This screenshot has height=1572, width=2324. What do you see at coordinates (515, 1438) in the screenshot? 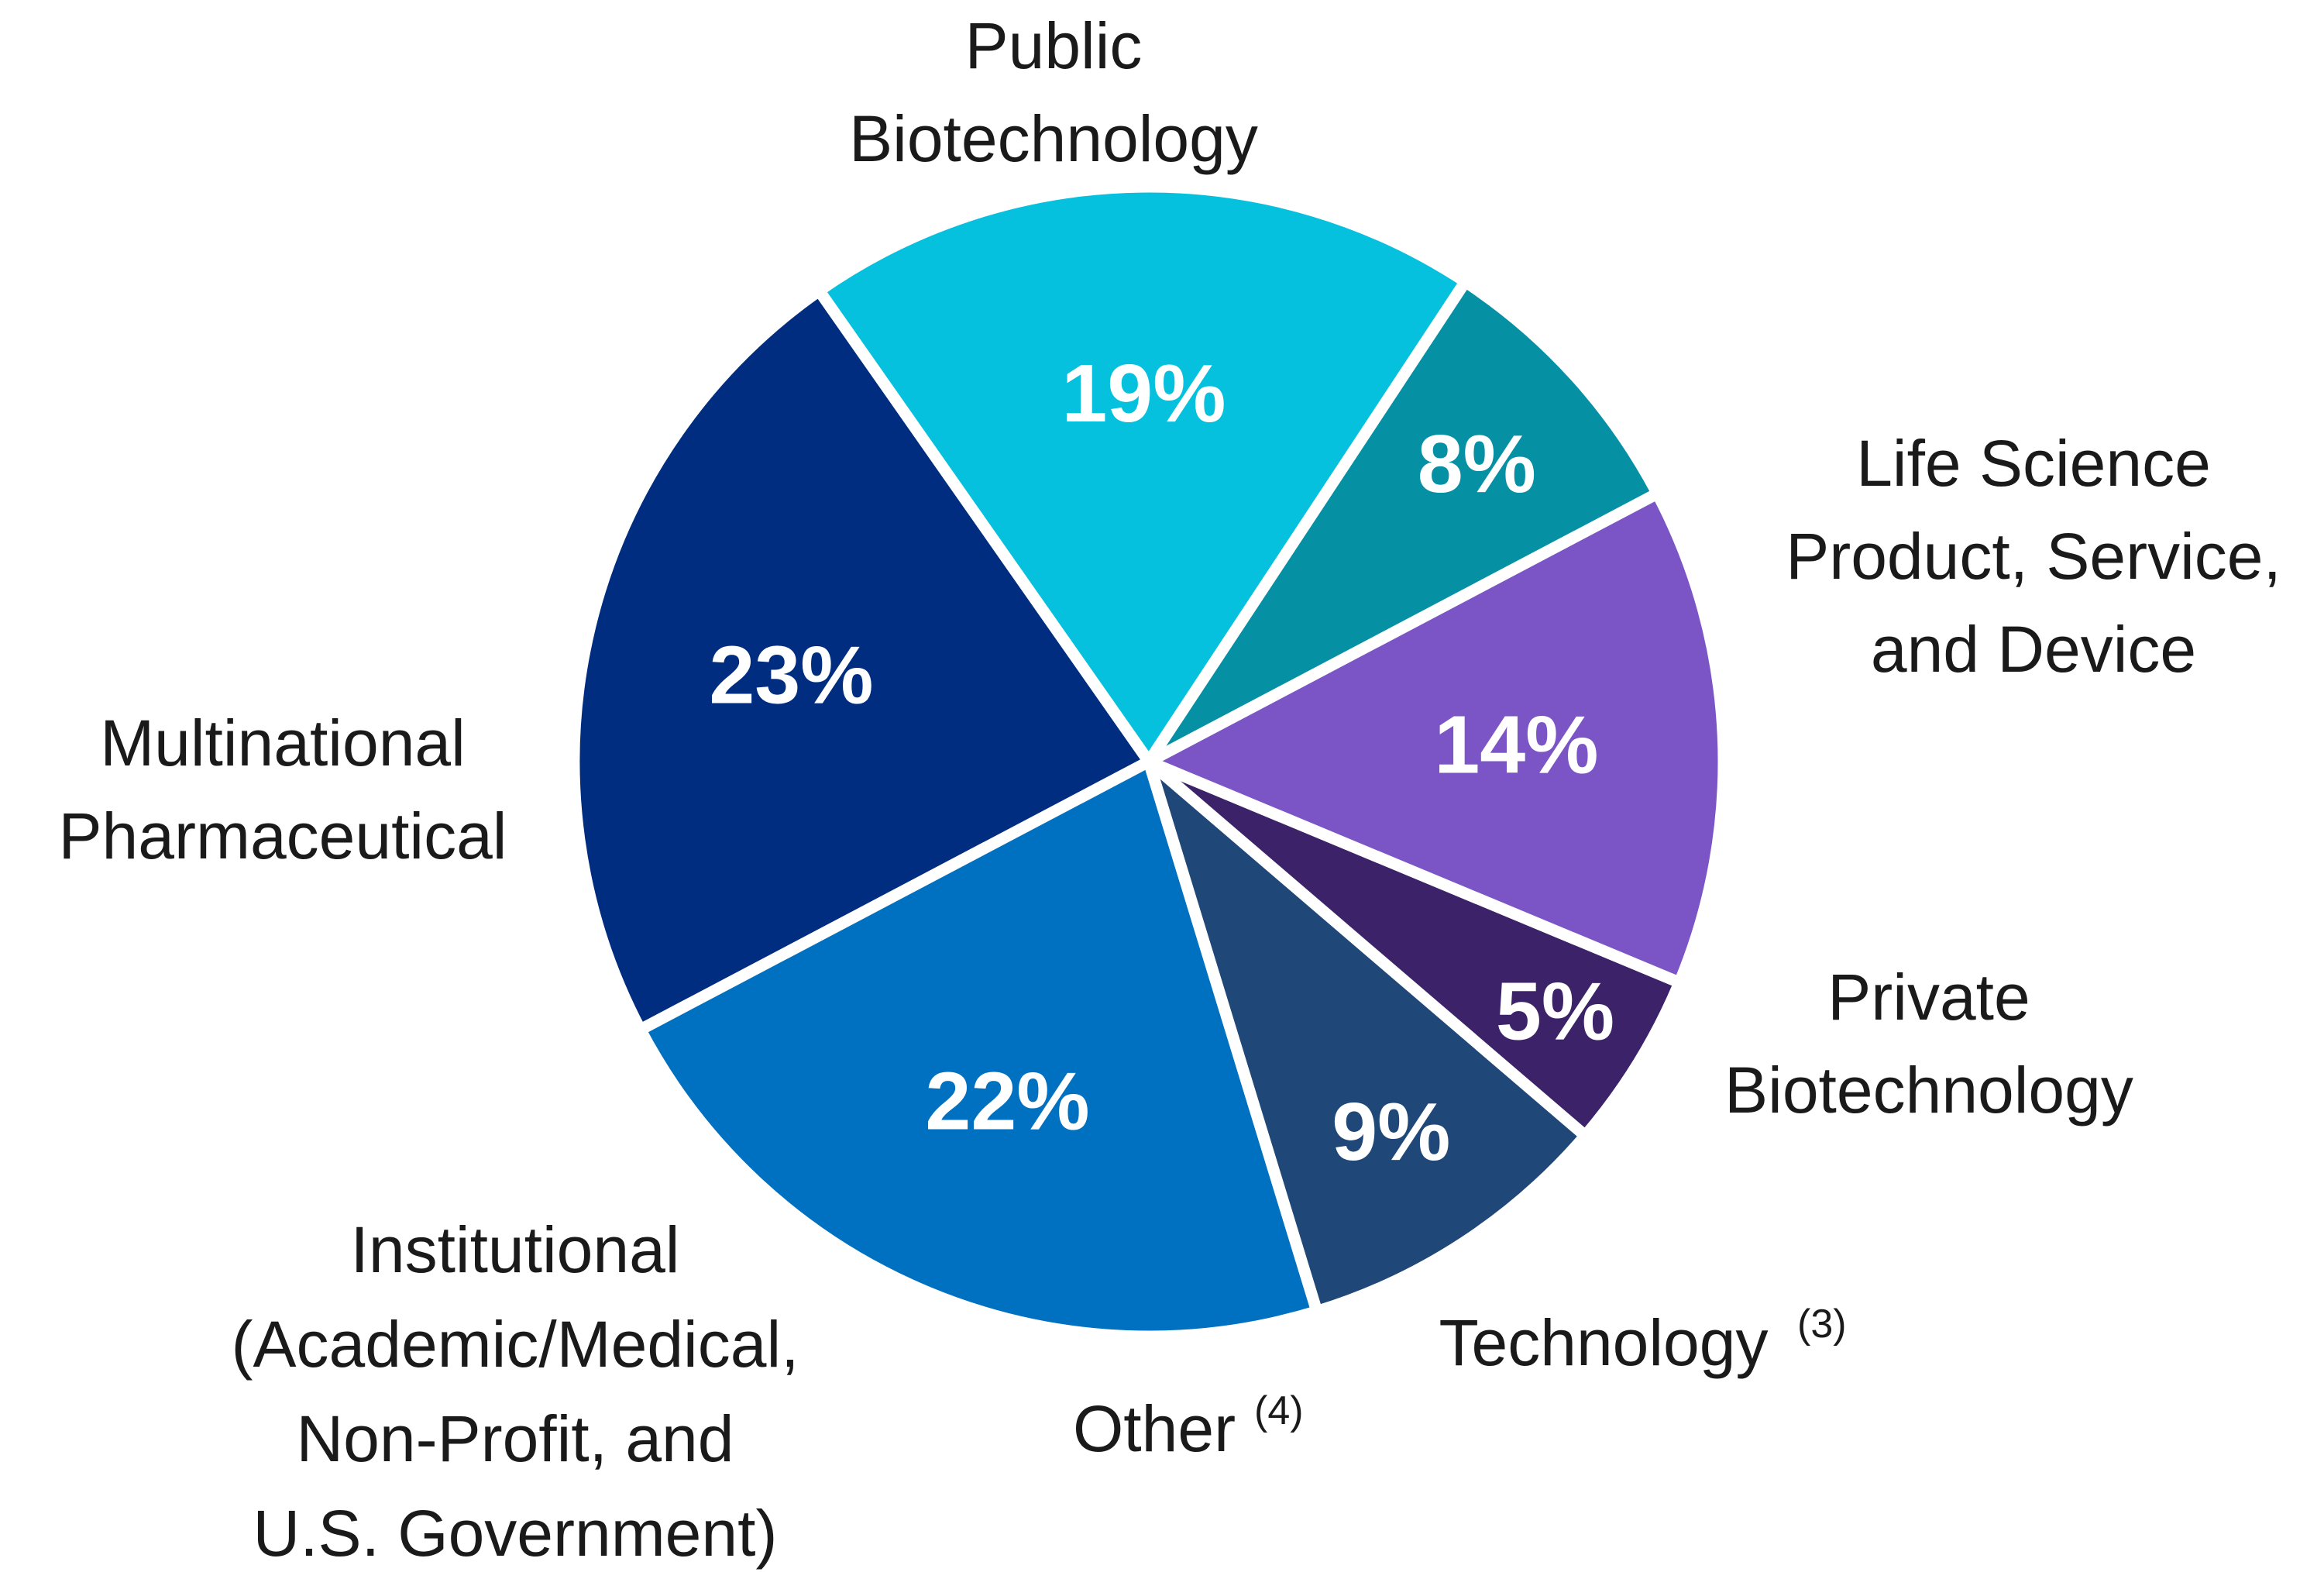
I see `category-label-line: Non-Profit, and` at bounding box center [515, 1438].